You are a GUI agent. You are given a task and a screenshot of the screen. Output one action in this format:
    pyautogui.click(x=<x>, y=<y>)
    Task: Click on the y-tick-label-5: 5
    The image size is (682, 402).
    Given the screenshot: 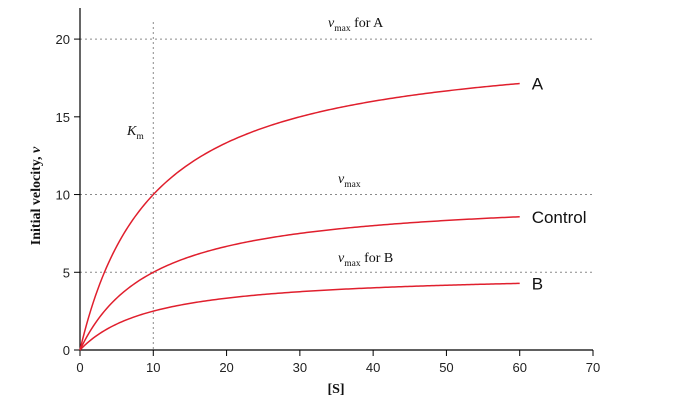 What is the action you would take?
    pyautogui.click(x=66, y=272)
    